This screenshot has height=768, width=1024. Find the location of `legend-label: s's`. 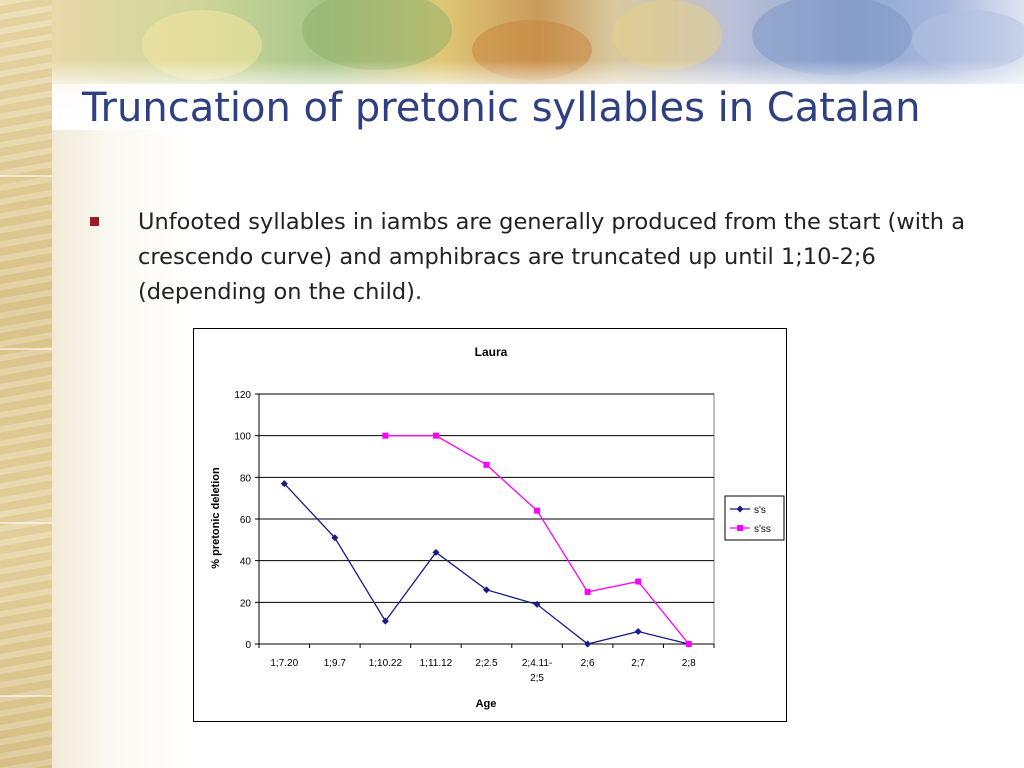

legend-label: s's is located at coordinates (760, 510).